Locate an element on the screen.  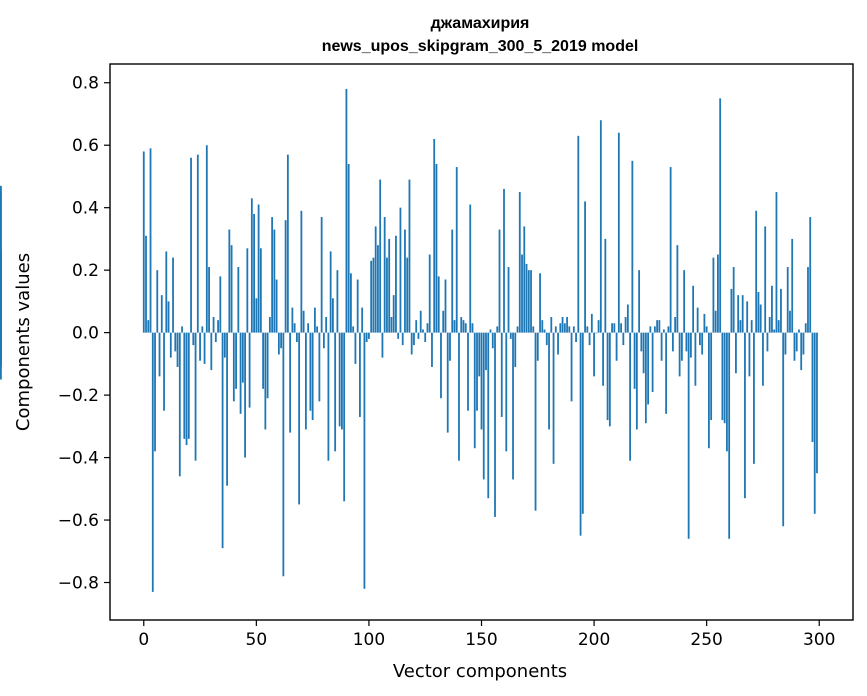
y-tick-label: 0.4 is located at coordinates (85, 209).